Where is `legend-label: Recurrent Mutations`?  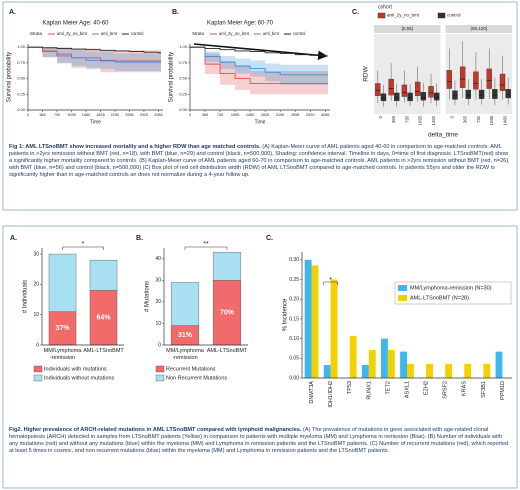
legend-label: Recurrent Mutations is located at coordinates (191, 369).